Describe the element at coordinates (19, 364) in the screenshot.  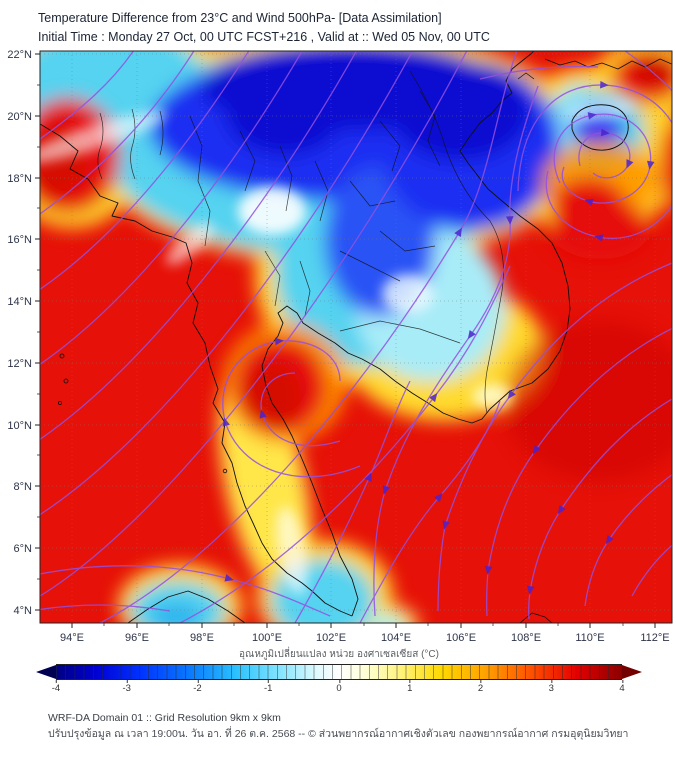
I see `y-axis-tick: 12°N` at that location.